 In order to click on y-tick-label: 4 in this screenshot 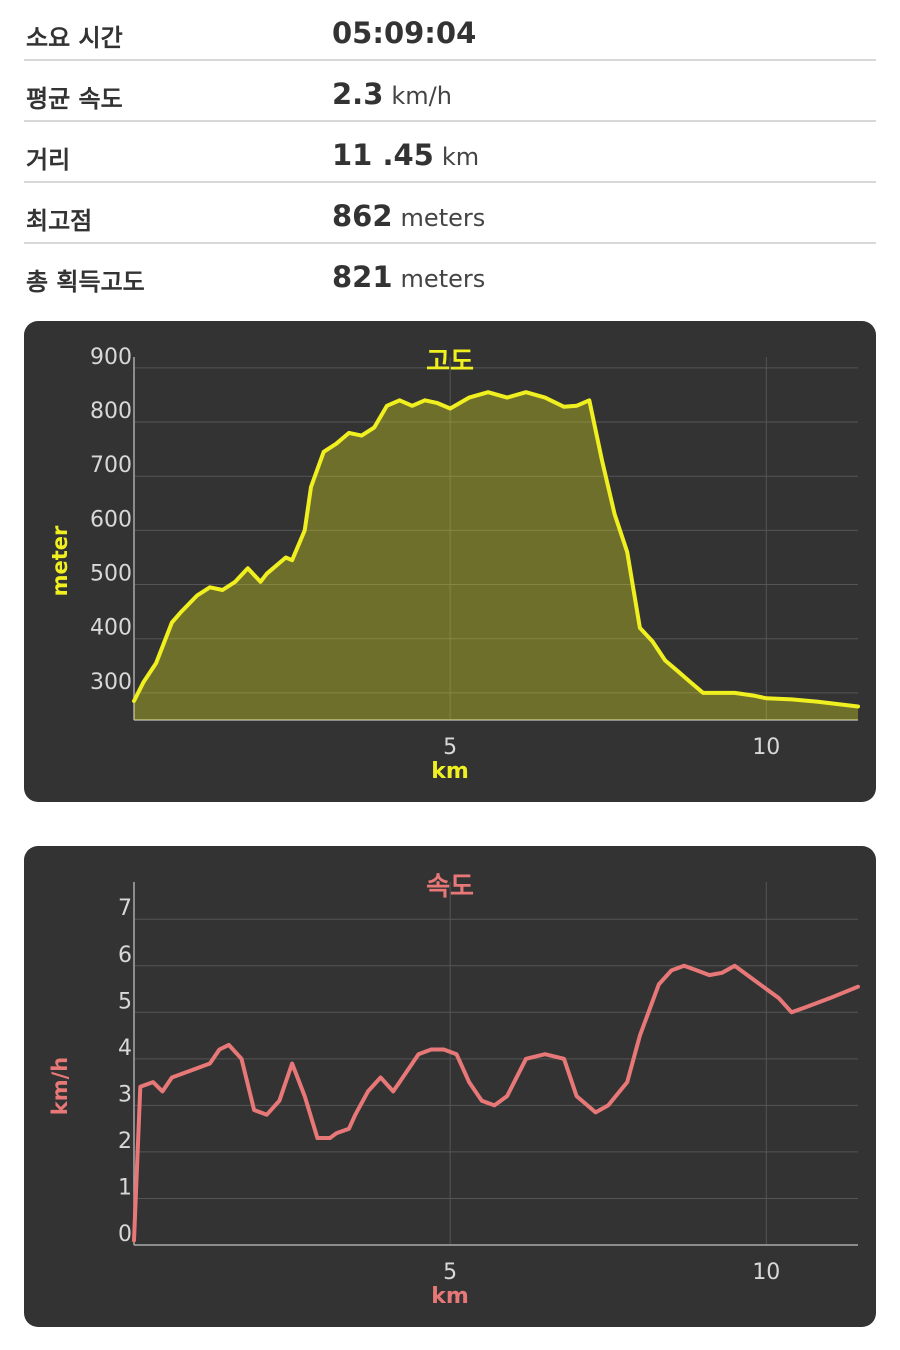, I will do `click(125, 1048)`.